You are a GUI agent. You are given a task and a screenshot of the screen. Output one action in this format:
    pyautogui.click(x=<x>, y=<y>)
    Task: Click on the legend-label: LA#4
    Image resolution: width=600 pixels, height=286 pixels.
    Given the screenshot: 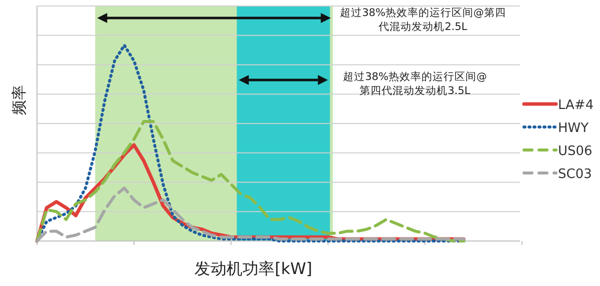 What is the action you would take?
    pyautogui.click(x=576, y=105)
    